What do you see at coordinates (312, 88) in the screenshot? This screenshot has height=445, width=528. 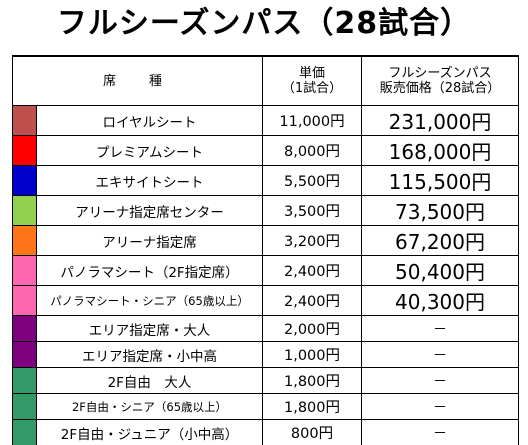 I see `header-unit-line2: （1試合）` at bounding box center [312, 88].